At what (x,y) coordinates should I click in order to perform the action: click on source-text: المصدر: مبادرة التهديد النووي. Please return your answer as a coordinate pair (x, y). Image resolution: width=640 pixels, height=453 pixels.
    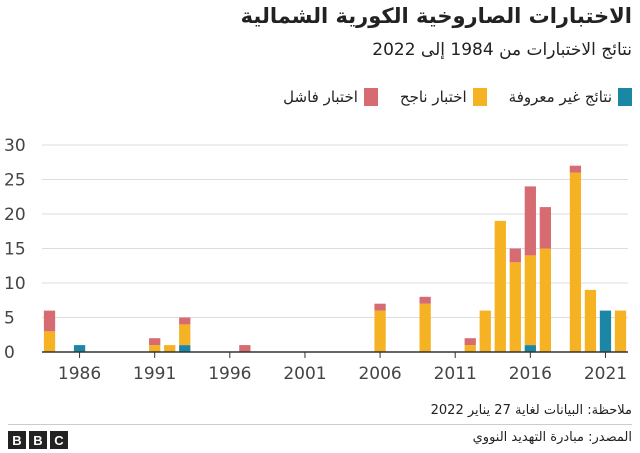
    Looking at the image, I should click on (552, 437).